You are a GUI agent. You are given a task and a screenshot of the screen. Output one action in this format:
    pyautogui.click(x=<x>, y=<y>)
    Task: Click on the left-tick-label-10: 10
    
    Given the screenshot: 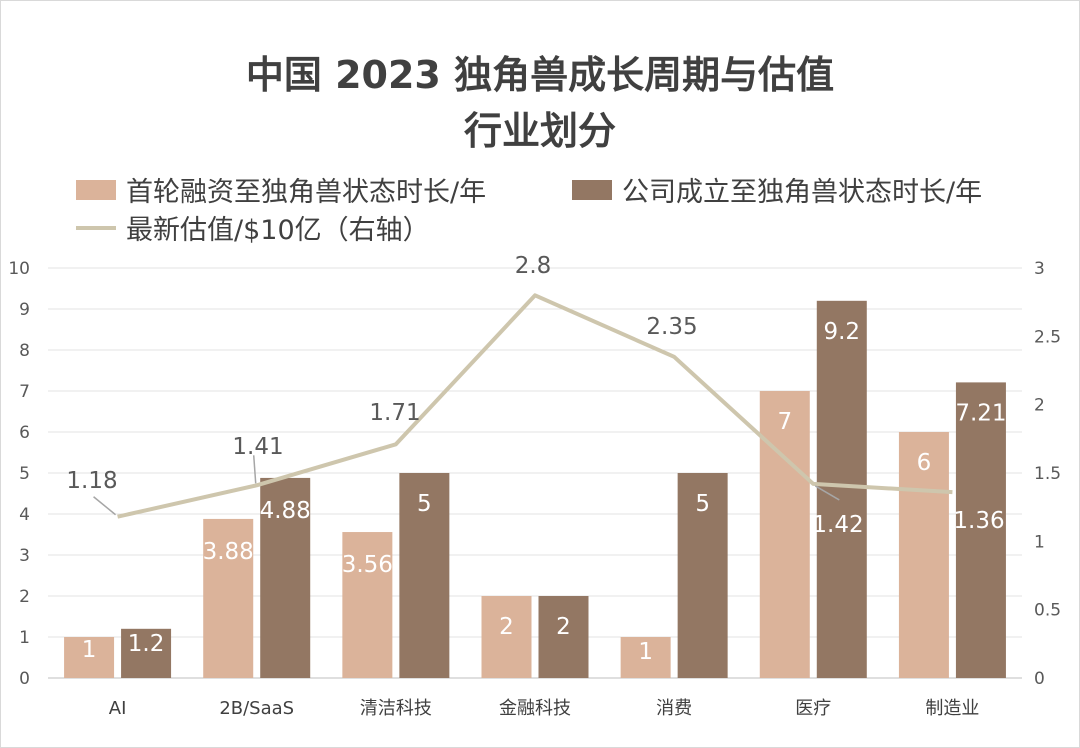 What is the action you would take?
    pyautogui.click(x=19, y=269)
    